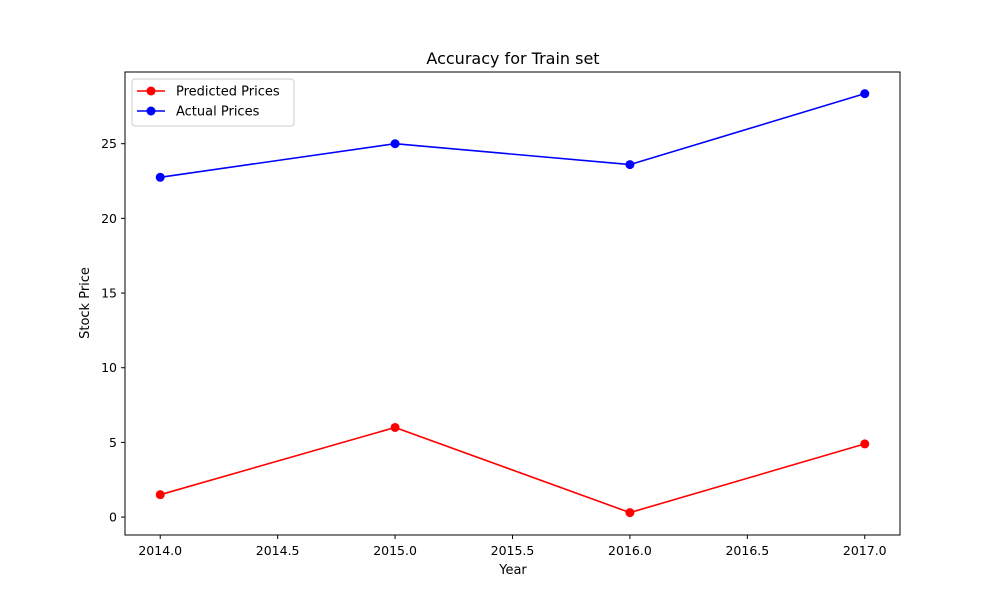 The height and width of the screenshot is (600, 1000). What do you see at coordinates (278, 550) in the screenshot?
I see `x-tick-label: 2014.5` at bounding box center [278, 550].